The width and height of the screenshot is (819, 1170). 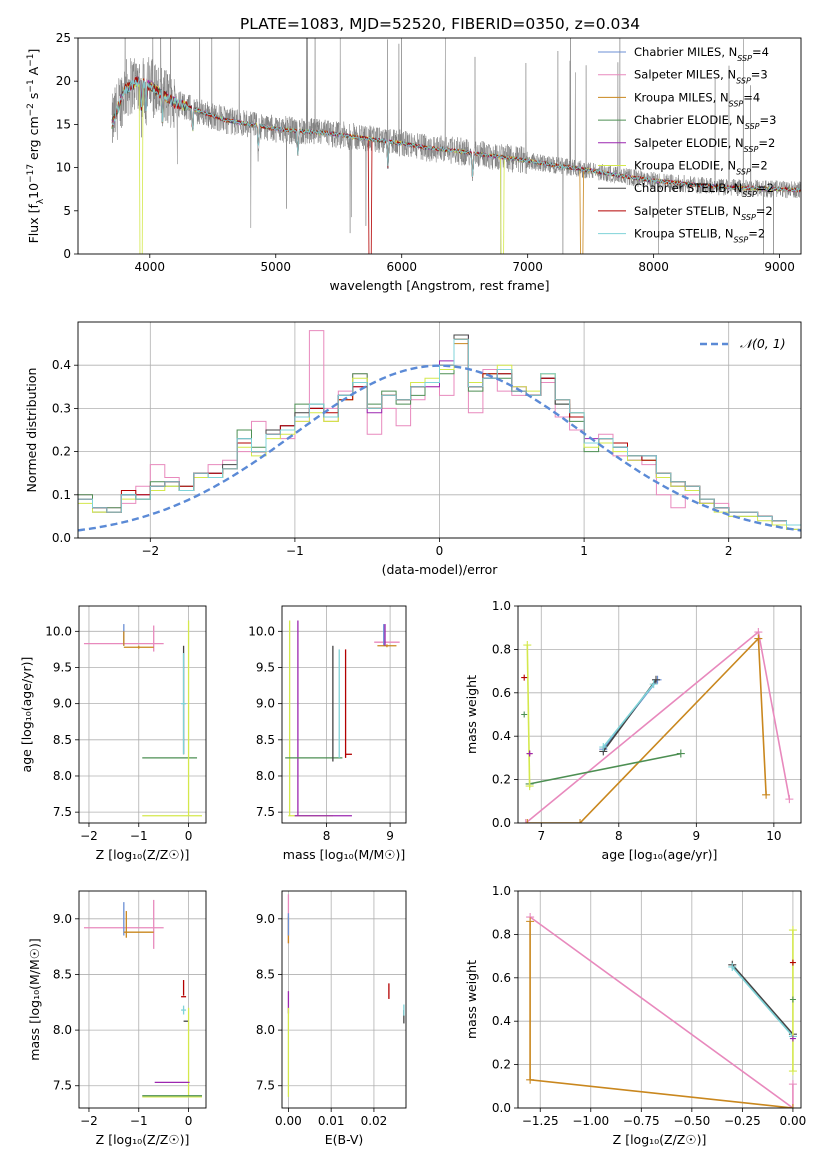 What do you see at coordinates (660, 1139) in the screenshot?
I see `massweight_vs_Z-xlabel: Z [log₁₀(Z/Z☉)]` at bounding box center [660, 1139].